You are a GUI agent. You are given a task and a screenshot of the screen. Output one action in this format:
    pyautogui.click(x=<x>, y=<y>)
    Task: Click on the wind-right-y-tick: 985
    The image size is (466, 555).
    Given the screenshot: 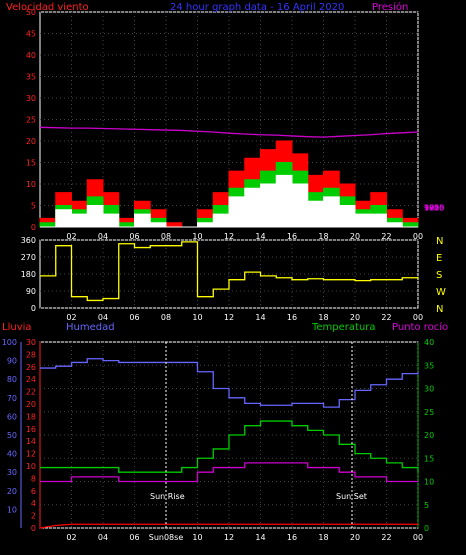 What is the action you would take?
    pyautogui.click(x=431, y=207)
    